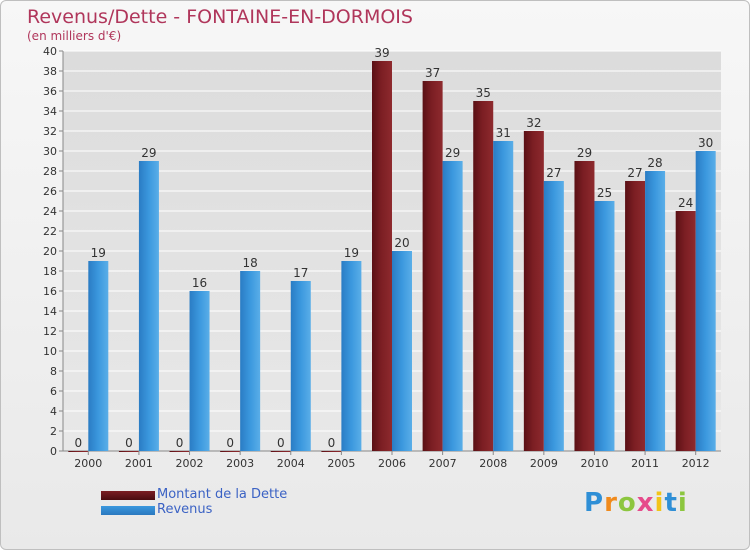 Image resolution: width=750 pixels, height=550 pixels. Describe the element at coordinates (50, 131) in the screenshot. I see `y-tick-label: 32` at that location.